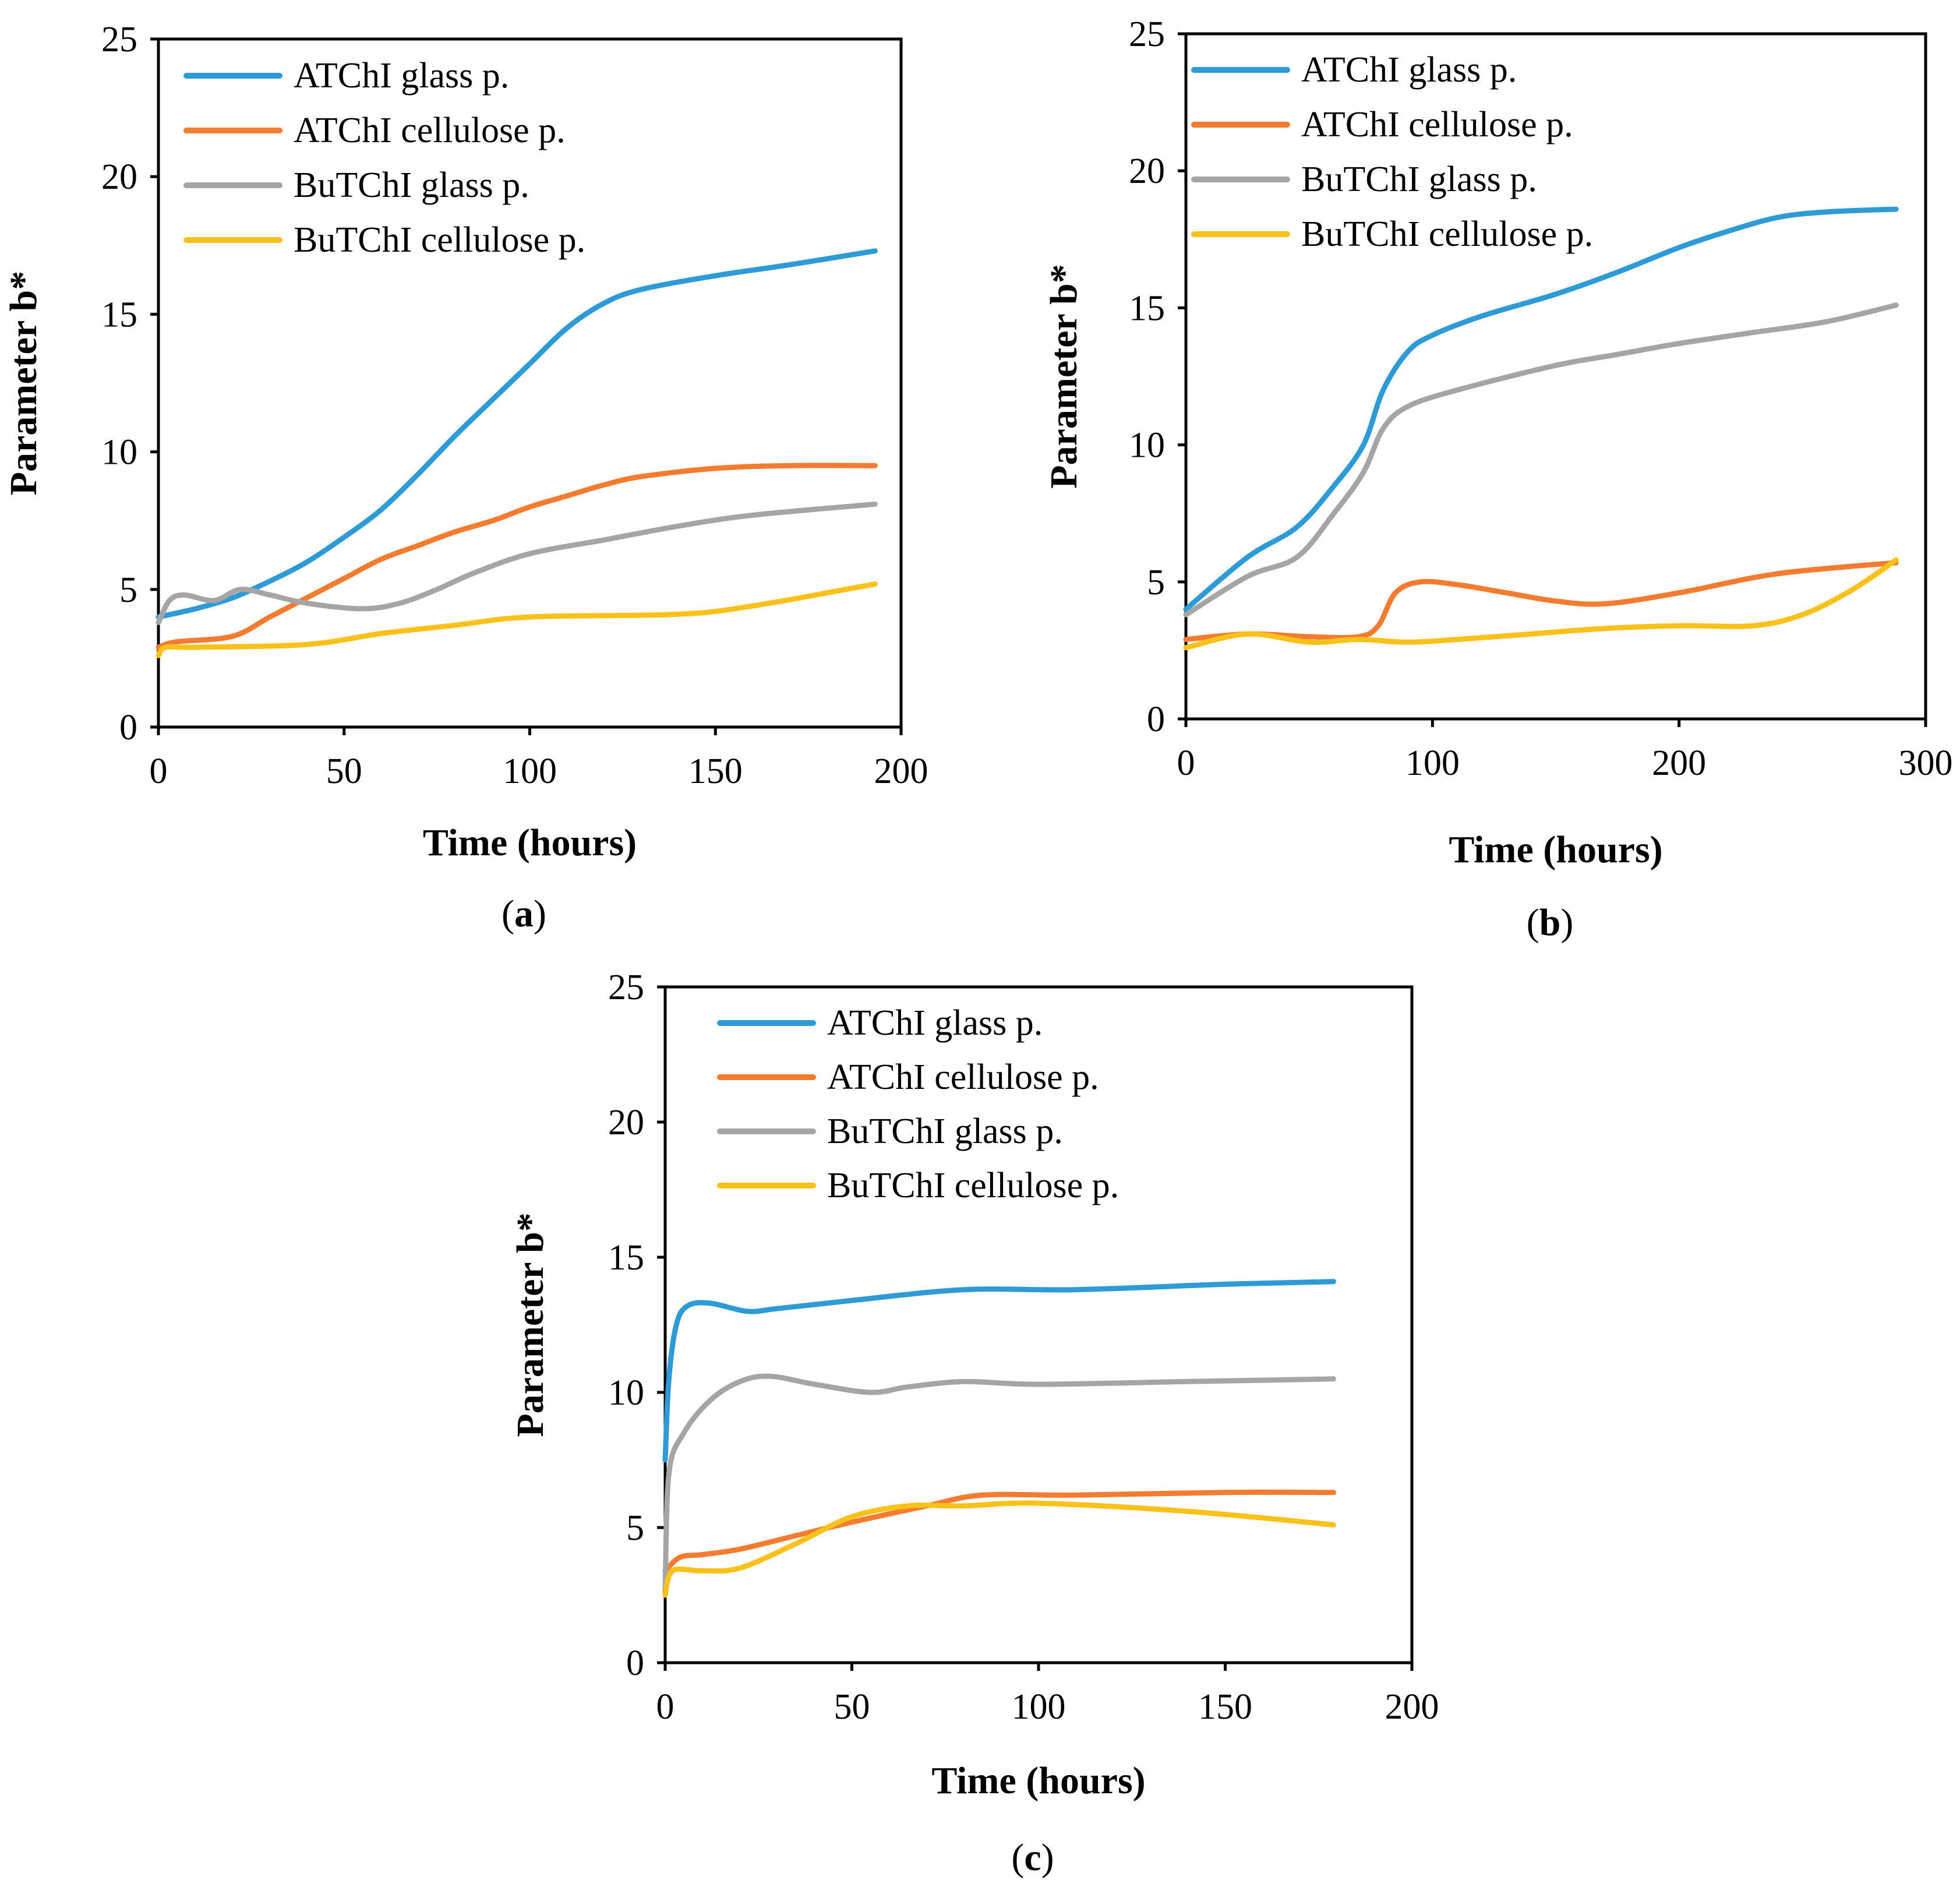  Describe the element at coordinates (1033, 1857) in the screenshot. I see `panel-caption: (c)` at that location.